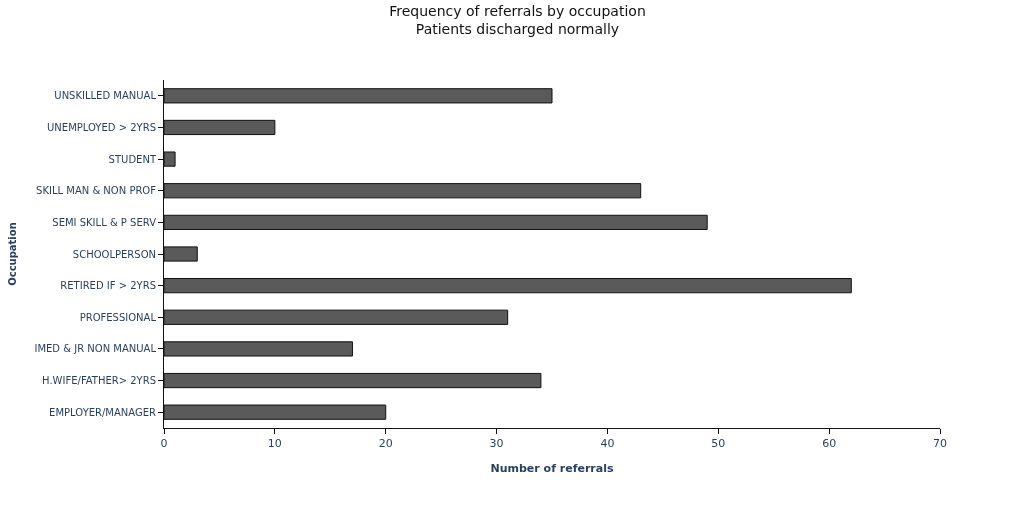 The image size is (1035, 518). What do you see at coordinates (517, 10) in the screenshot?
I see `chart-title: Frequency of referrals by occupation` at bounding box center [517, 10].